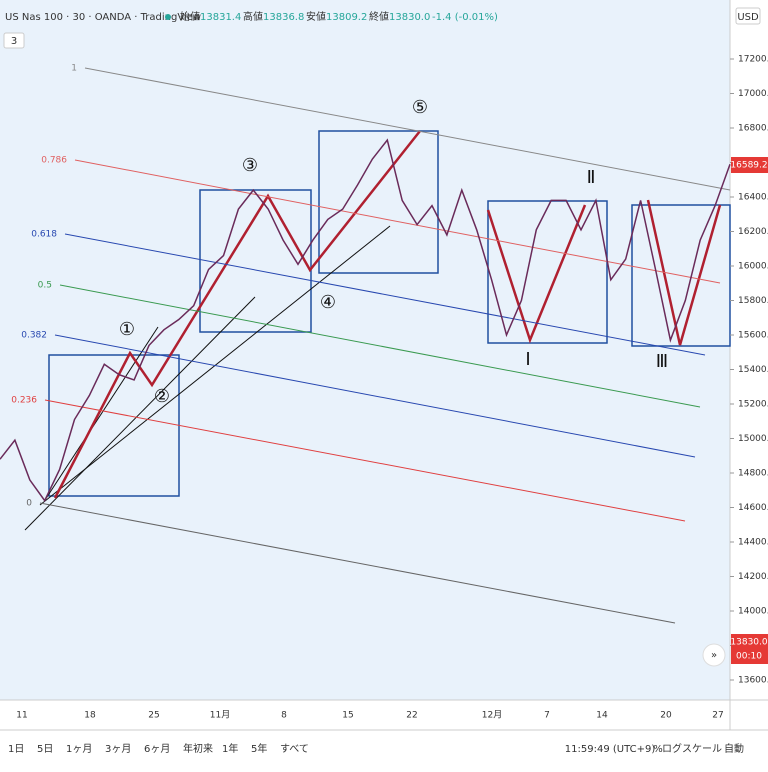 Image resolution: width=768 pixels, height=772 pixels. I want to click on y-tick-label: 16800.0, so click(753, 129).